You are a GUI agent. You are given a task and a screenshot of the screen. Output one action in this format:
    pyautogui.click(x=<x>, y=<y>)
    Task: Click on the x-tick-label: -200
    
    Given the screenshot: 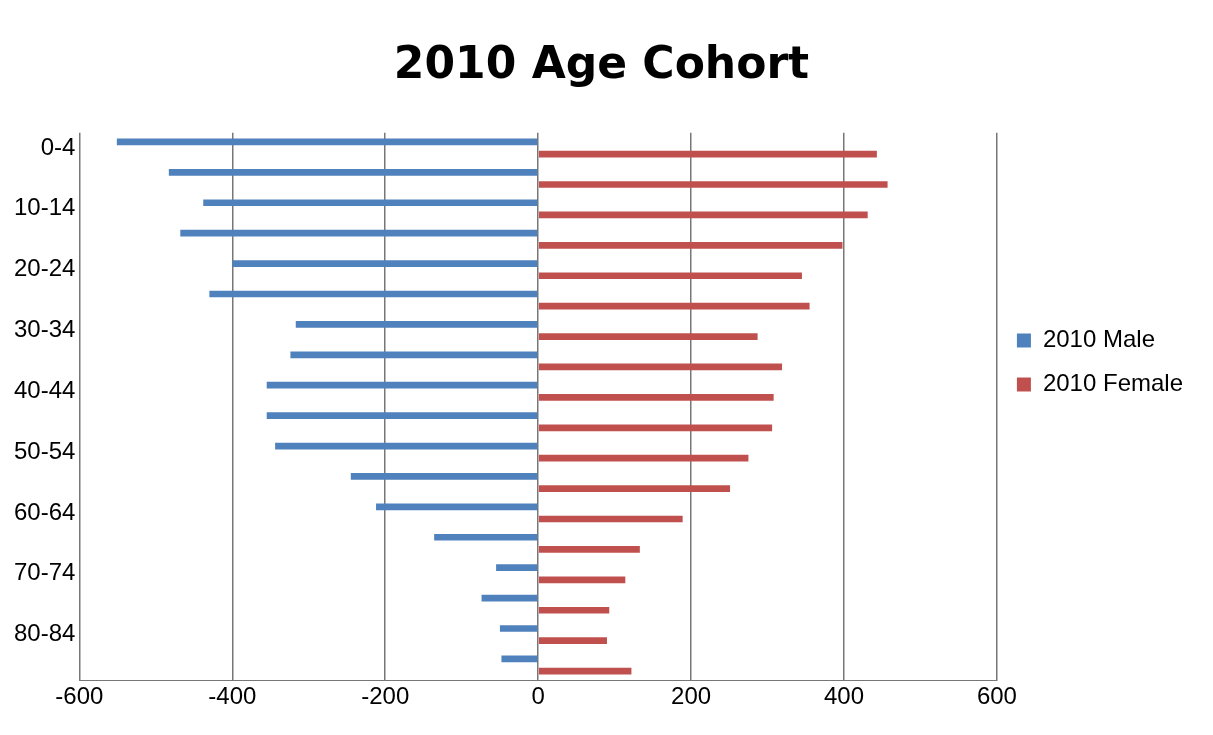 What is the action you would take?
    pyautogui.click(x=385, y=696)
    